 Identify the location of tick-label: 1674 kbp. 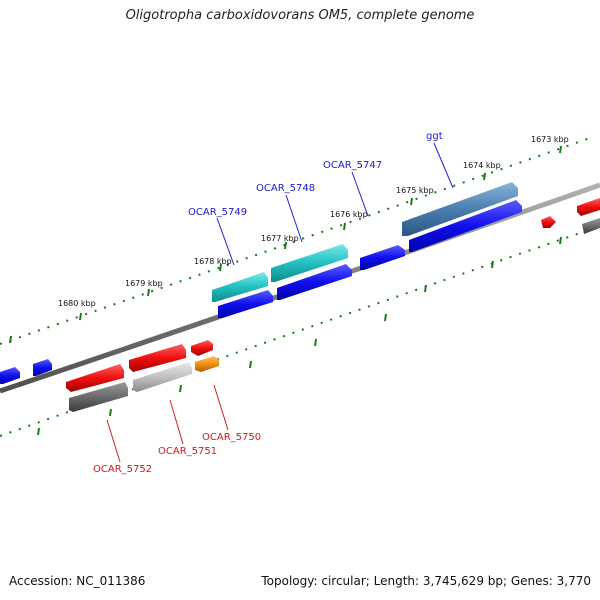
(482, 165).